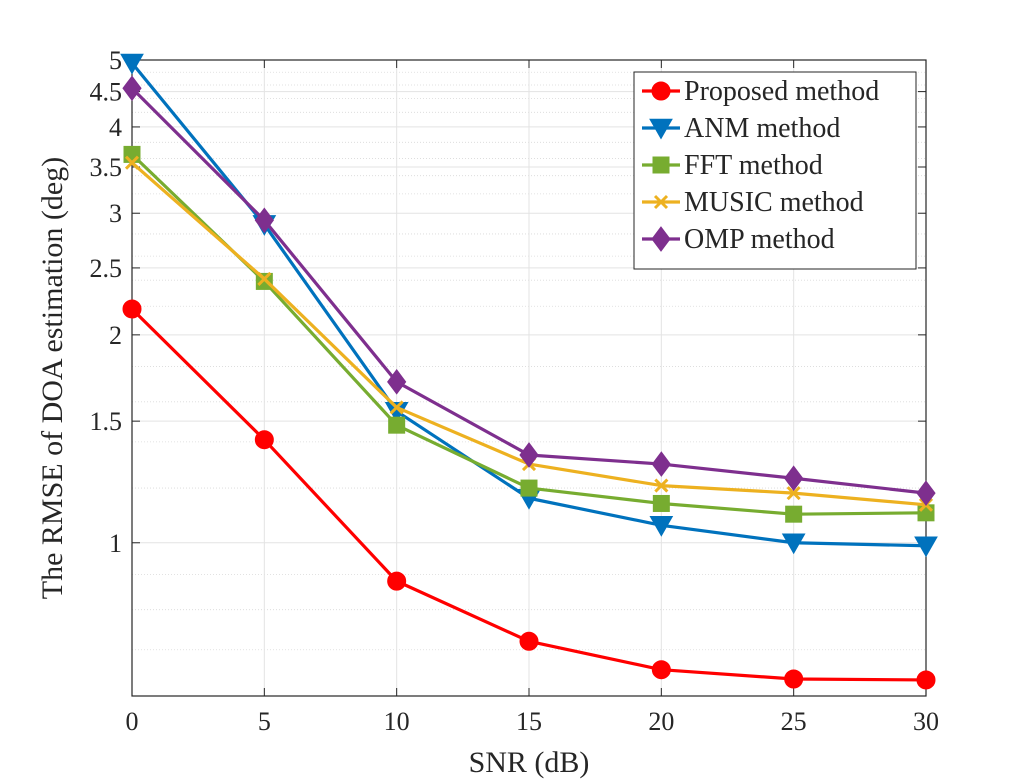 The height and width of the screenshot is (784, 1024). I want to click on y-tick-label: 5, so click(115, 60).